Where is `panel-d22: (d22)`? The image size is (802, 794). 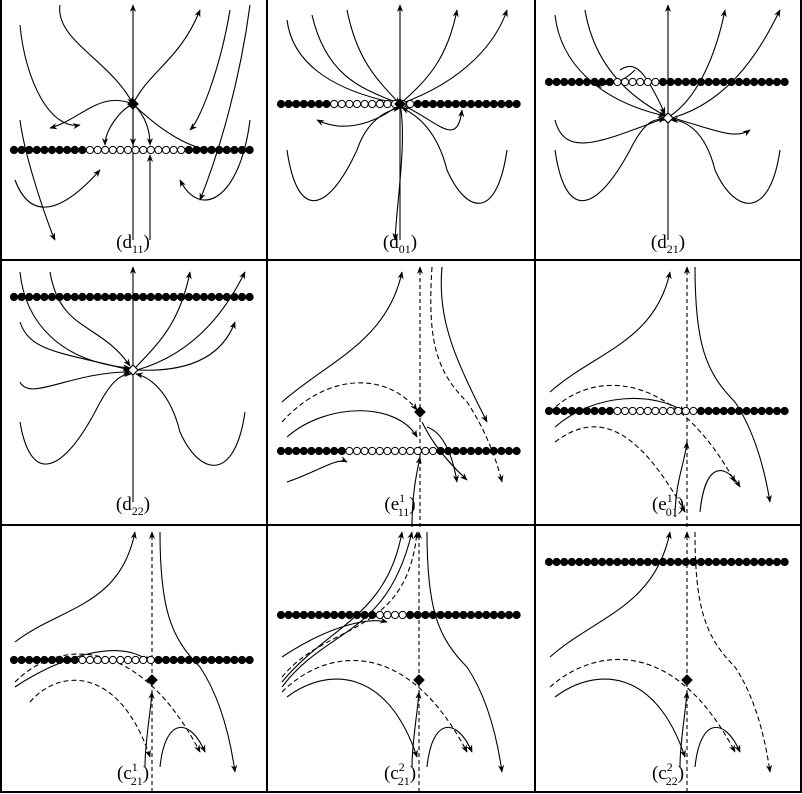
panel-d22: (d22) is located at coordinates (131, 392).